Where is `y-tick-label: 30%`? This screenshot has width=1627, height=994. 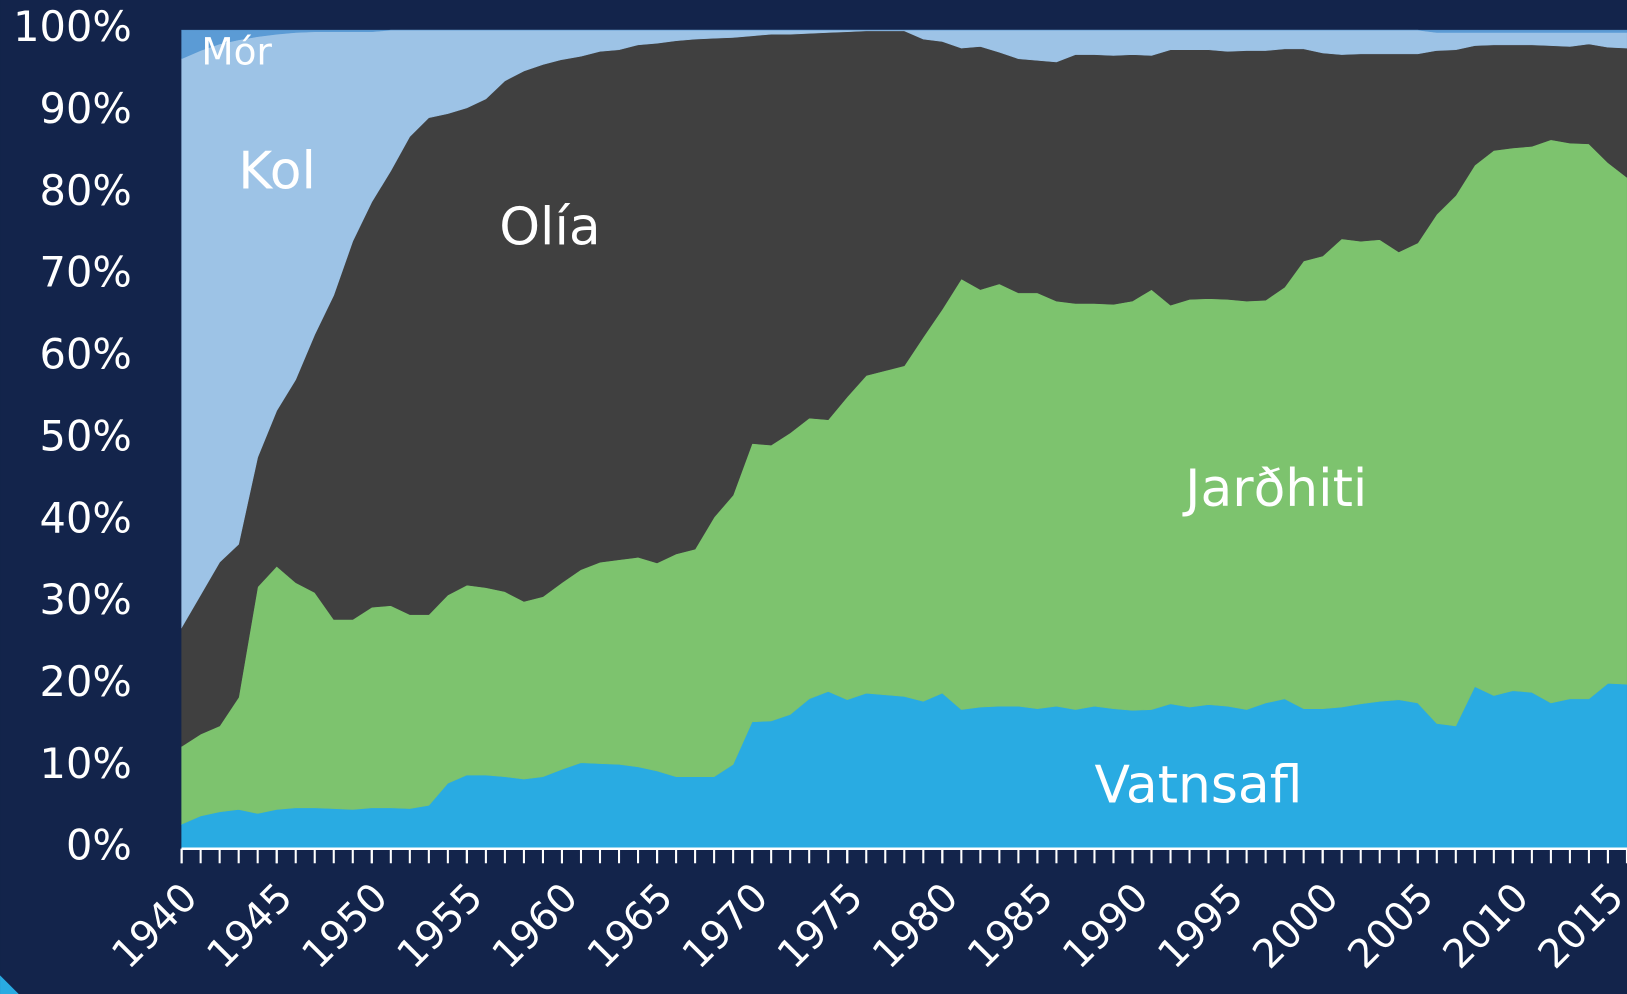 y-tick-label: 30% is located at coordinates (86, 599).